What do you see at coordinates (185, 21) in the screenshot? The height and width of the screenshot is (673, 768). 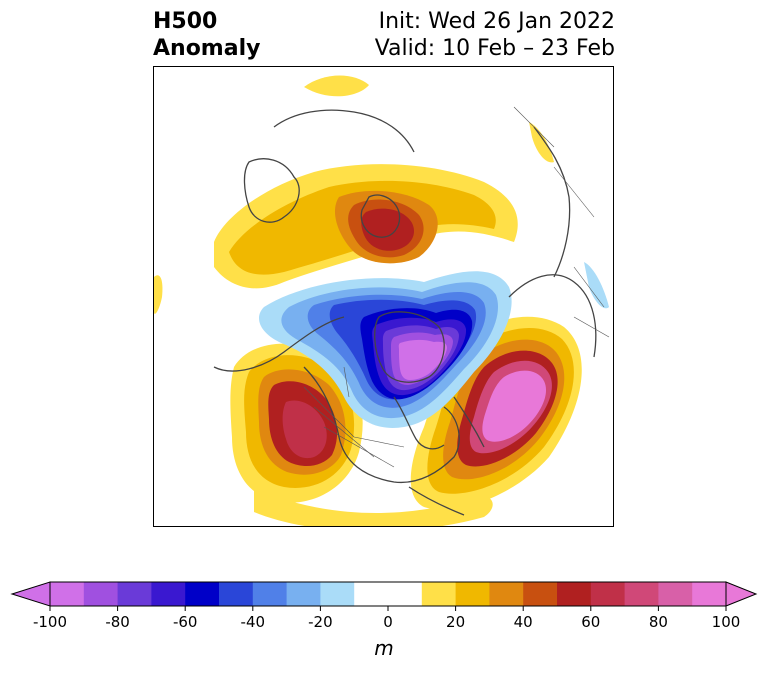 I see `variable-label: H500` at bounding box center [185, 21].